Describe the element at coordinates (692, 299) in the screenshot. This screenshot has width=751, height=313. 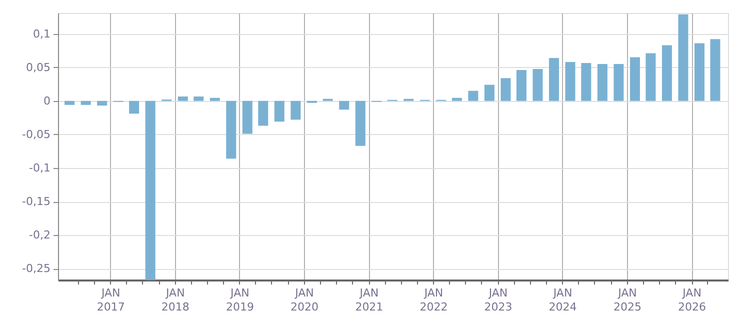
I see `x-tick-label: JAN 2026` at that location.